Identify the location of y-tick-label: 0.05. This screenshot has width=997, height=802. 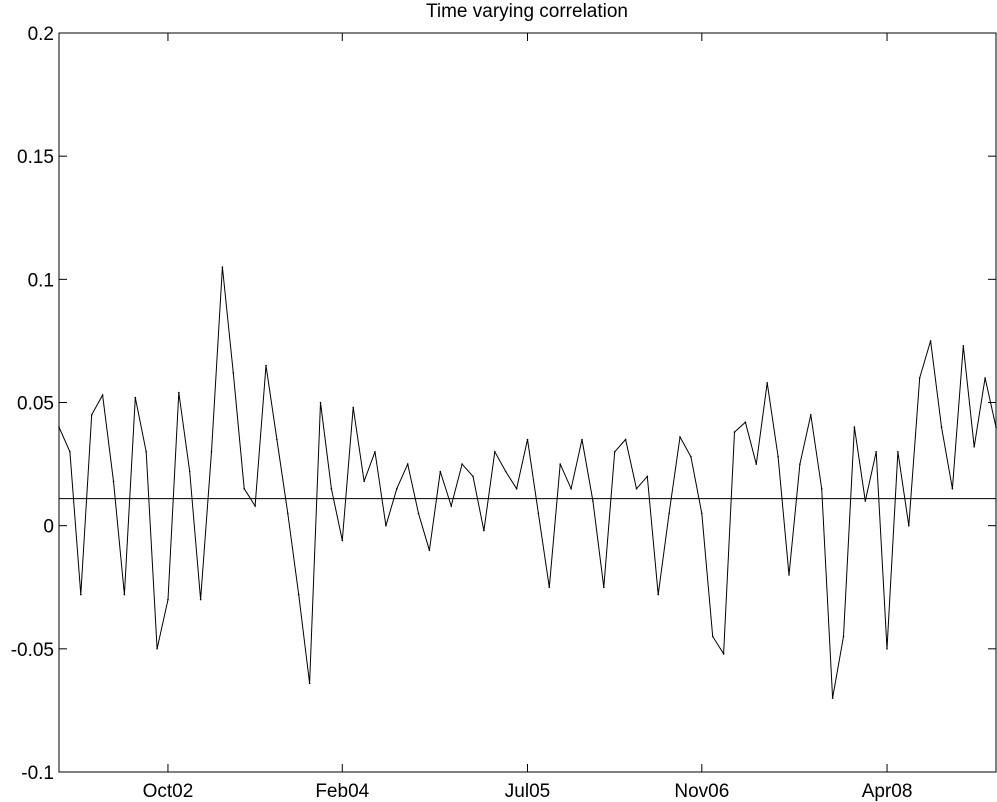
(35, 404).